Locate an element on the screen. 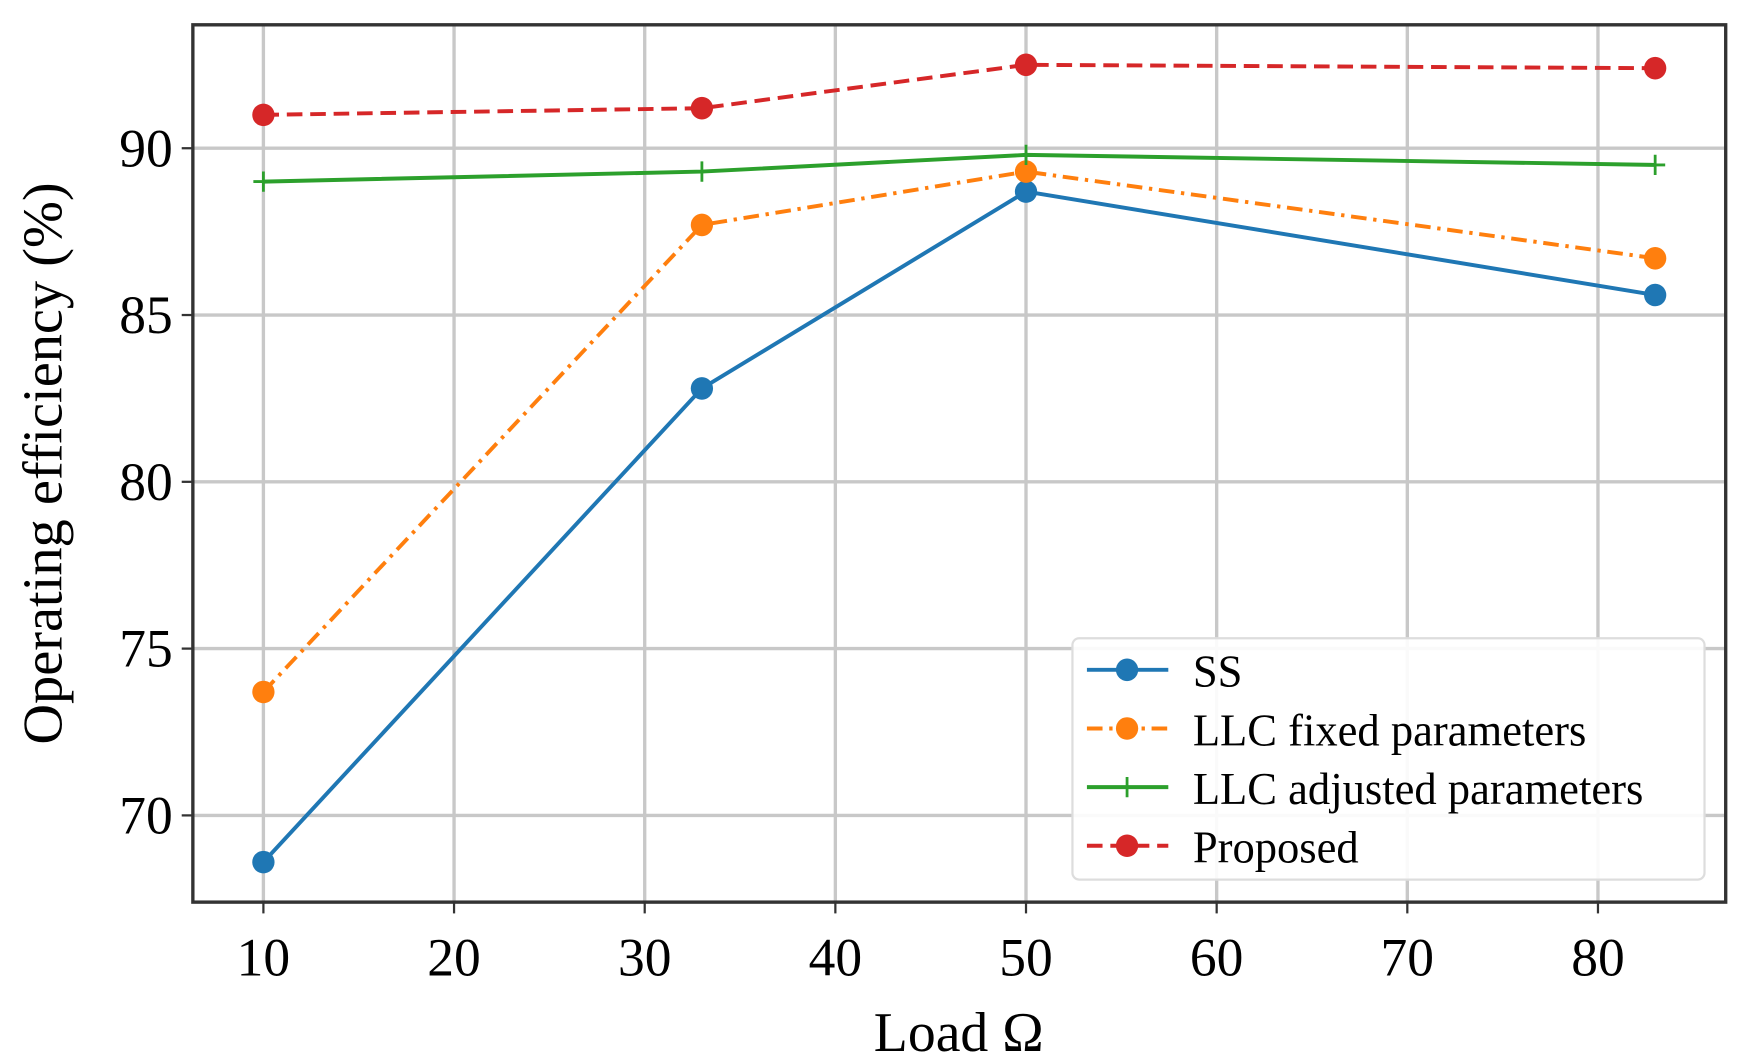  x-tick-label: 30 is located at coordinates (644, 957).